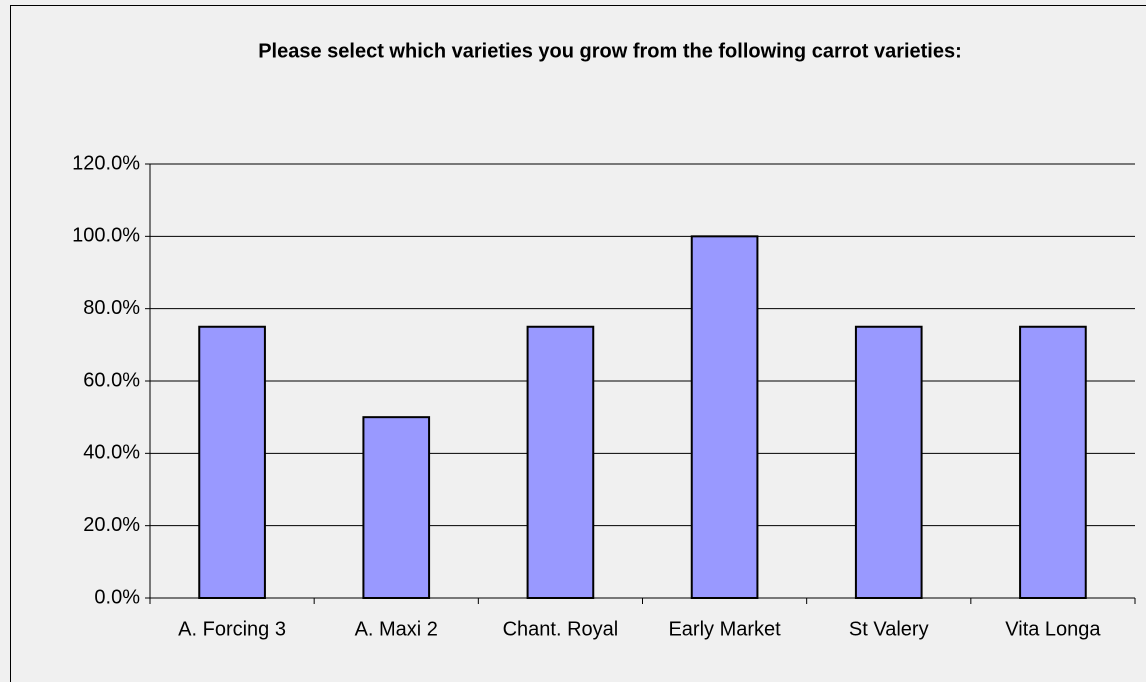  I want to click on y-tick-label: 120.0%, so click(106, 163).